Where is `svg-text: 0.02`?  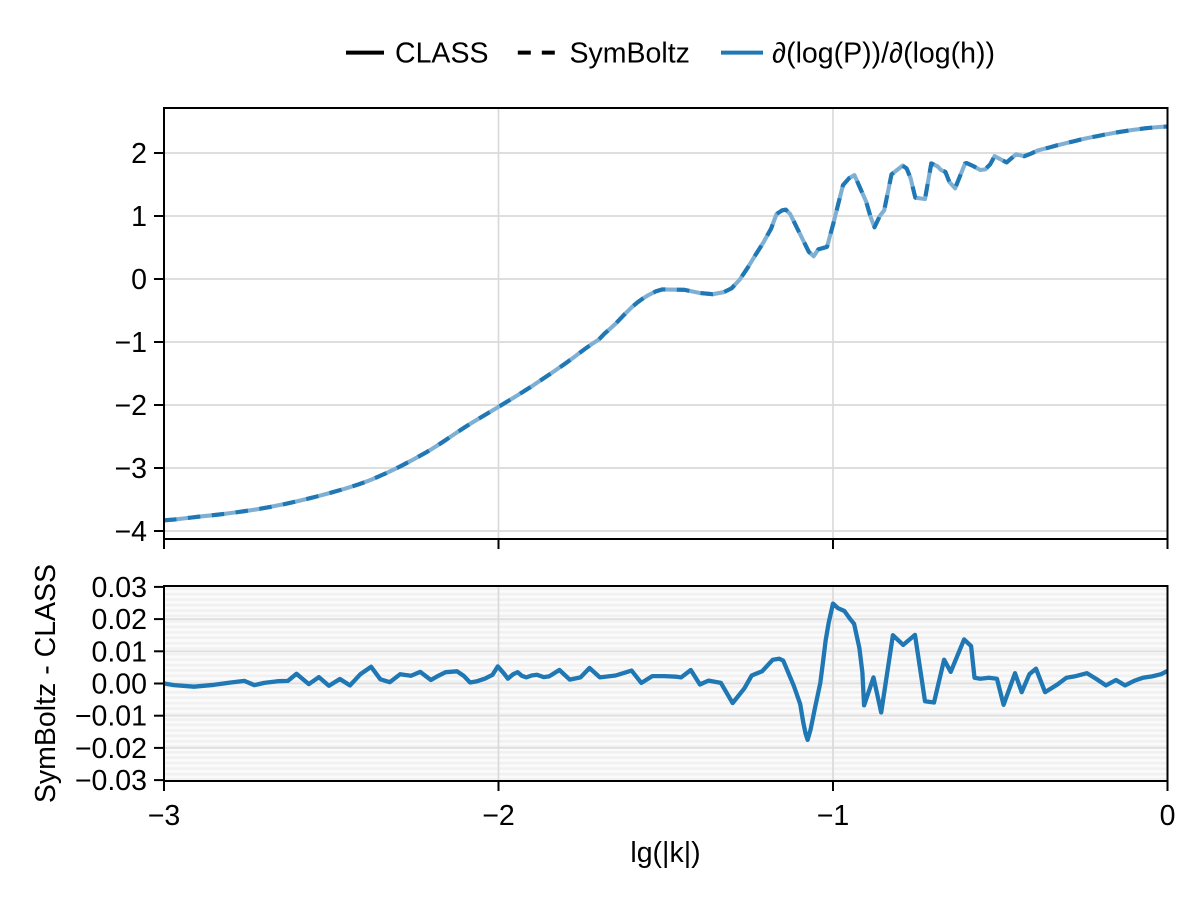 svg-text: 0.02 is located at coordinates (119, 620).